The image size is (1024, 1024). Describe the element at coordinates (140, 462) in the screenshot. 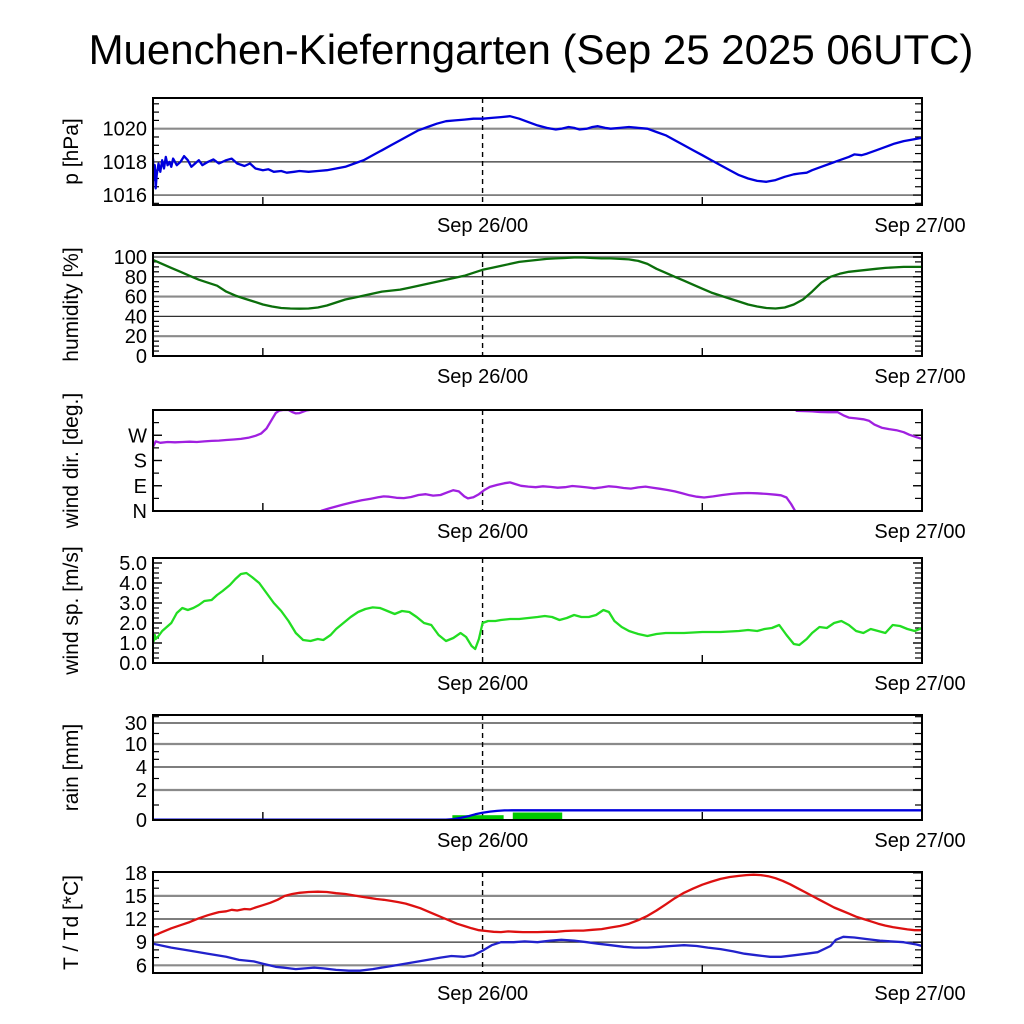

I see `y-tick-label: S` at that location.